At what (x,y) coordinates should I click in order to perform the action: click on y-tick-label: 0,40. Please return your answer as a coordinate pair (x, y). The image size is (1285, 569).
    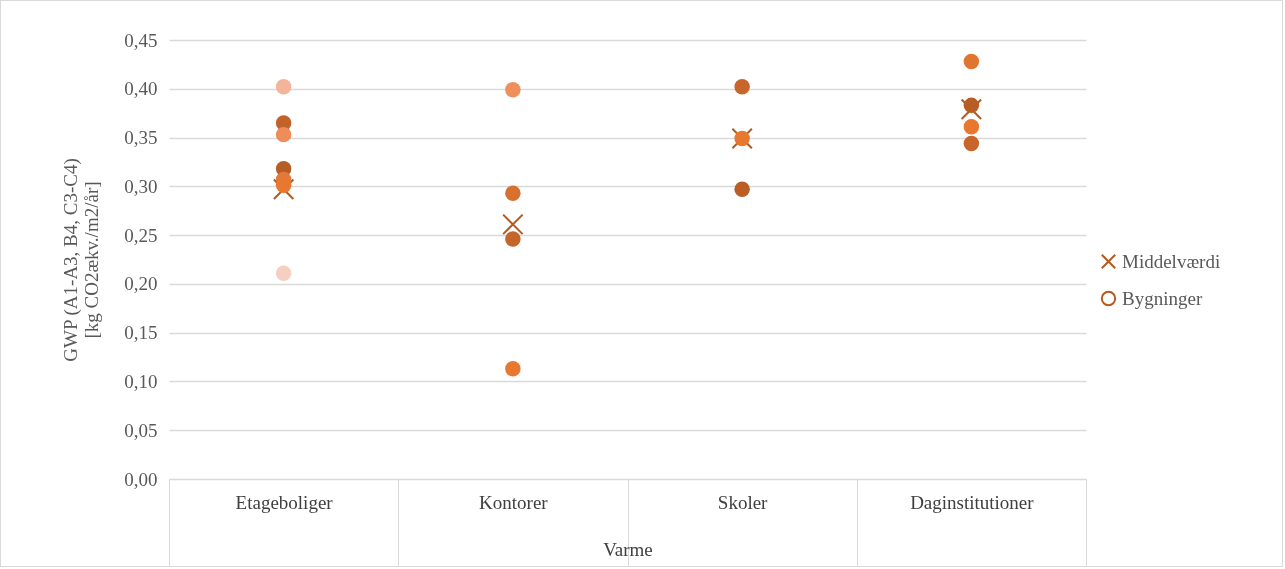
    Looking at the image, I should click on (141, 89).